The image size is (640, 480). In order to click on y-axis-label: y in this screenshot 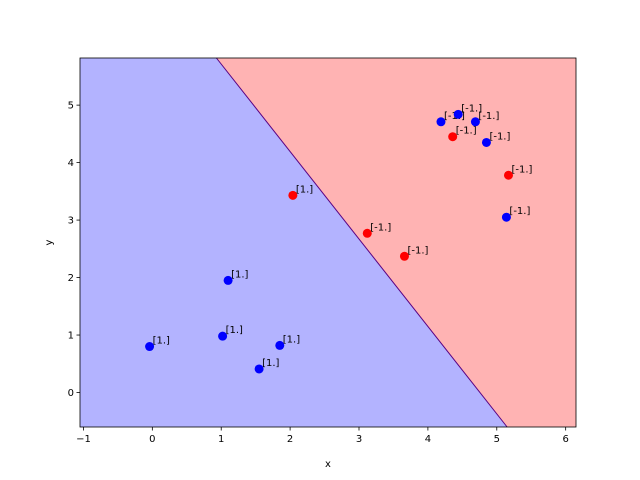, I will do `click(49, 242)`.